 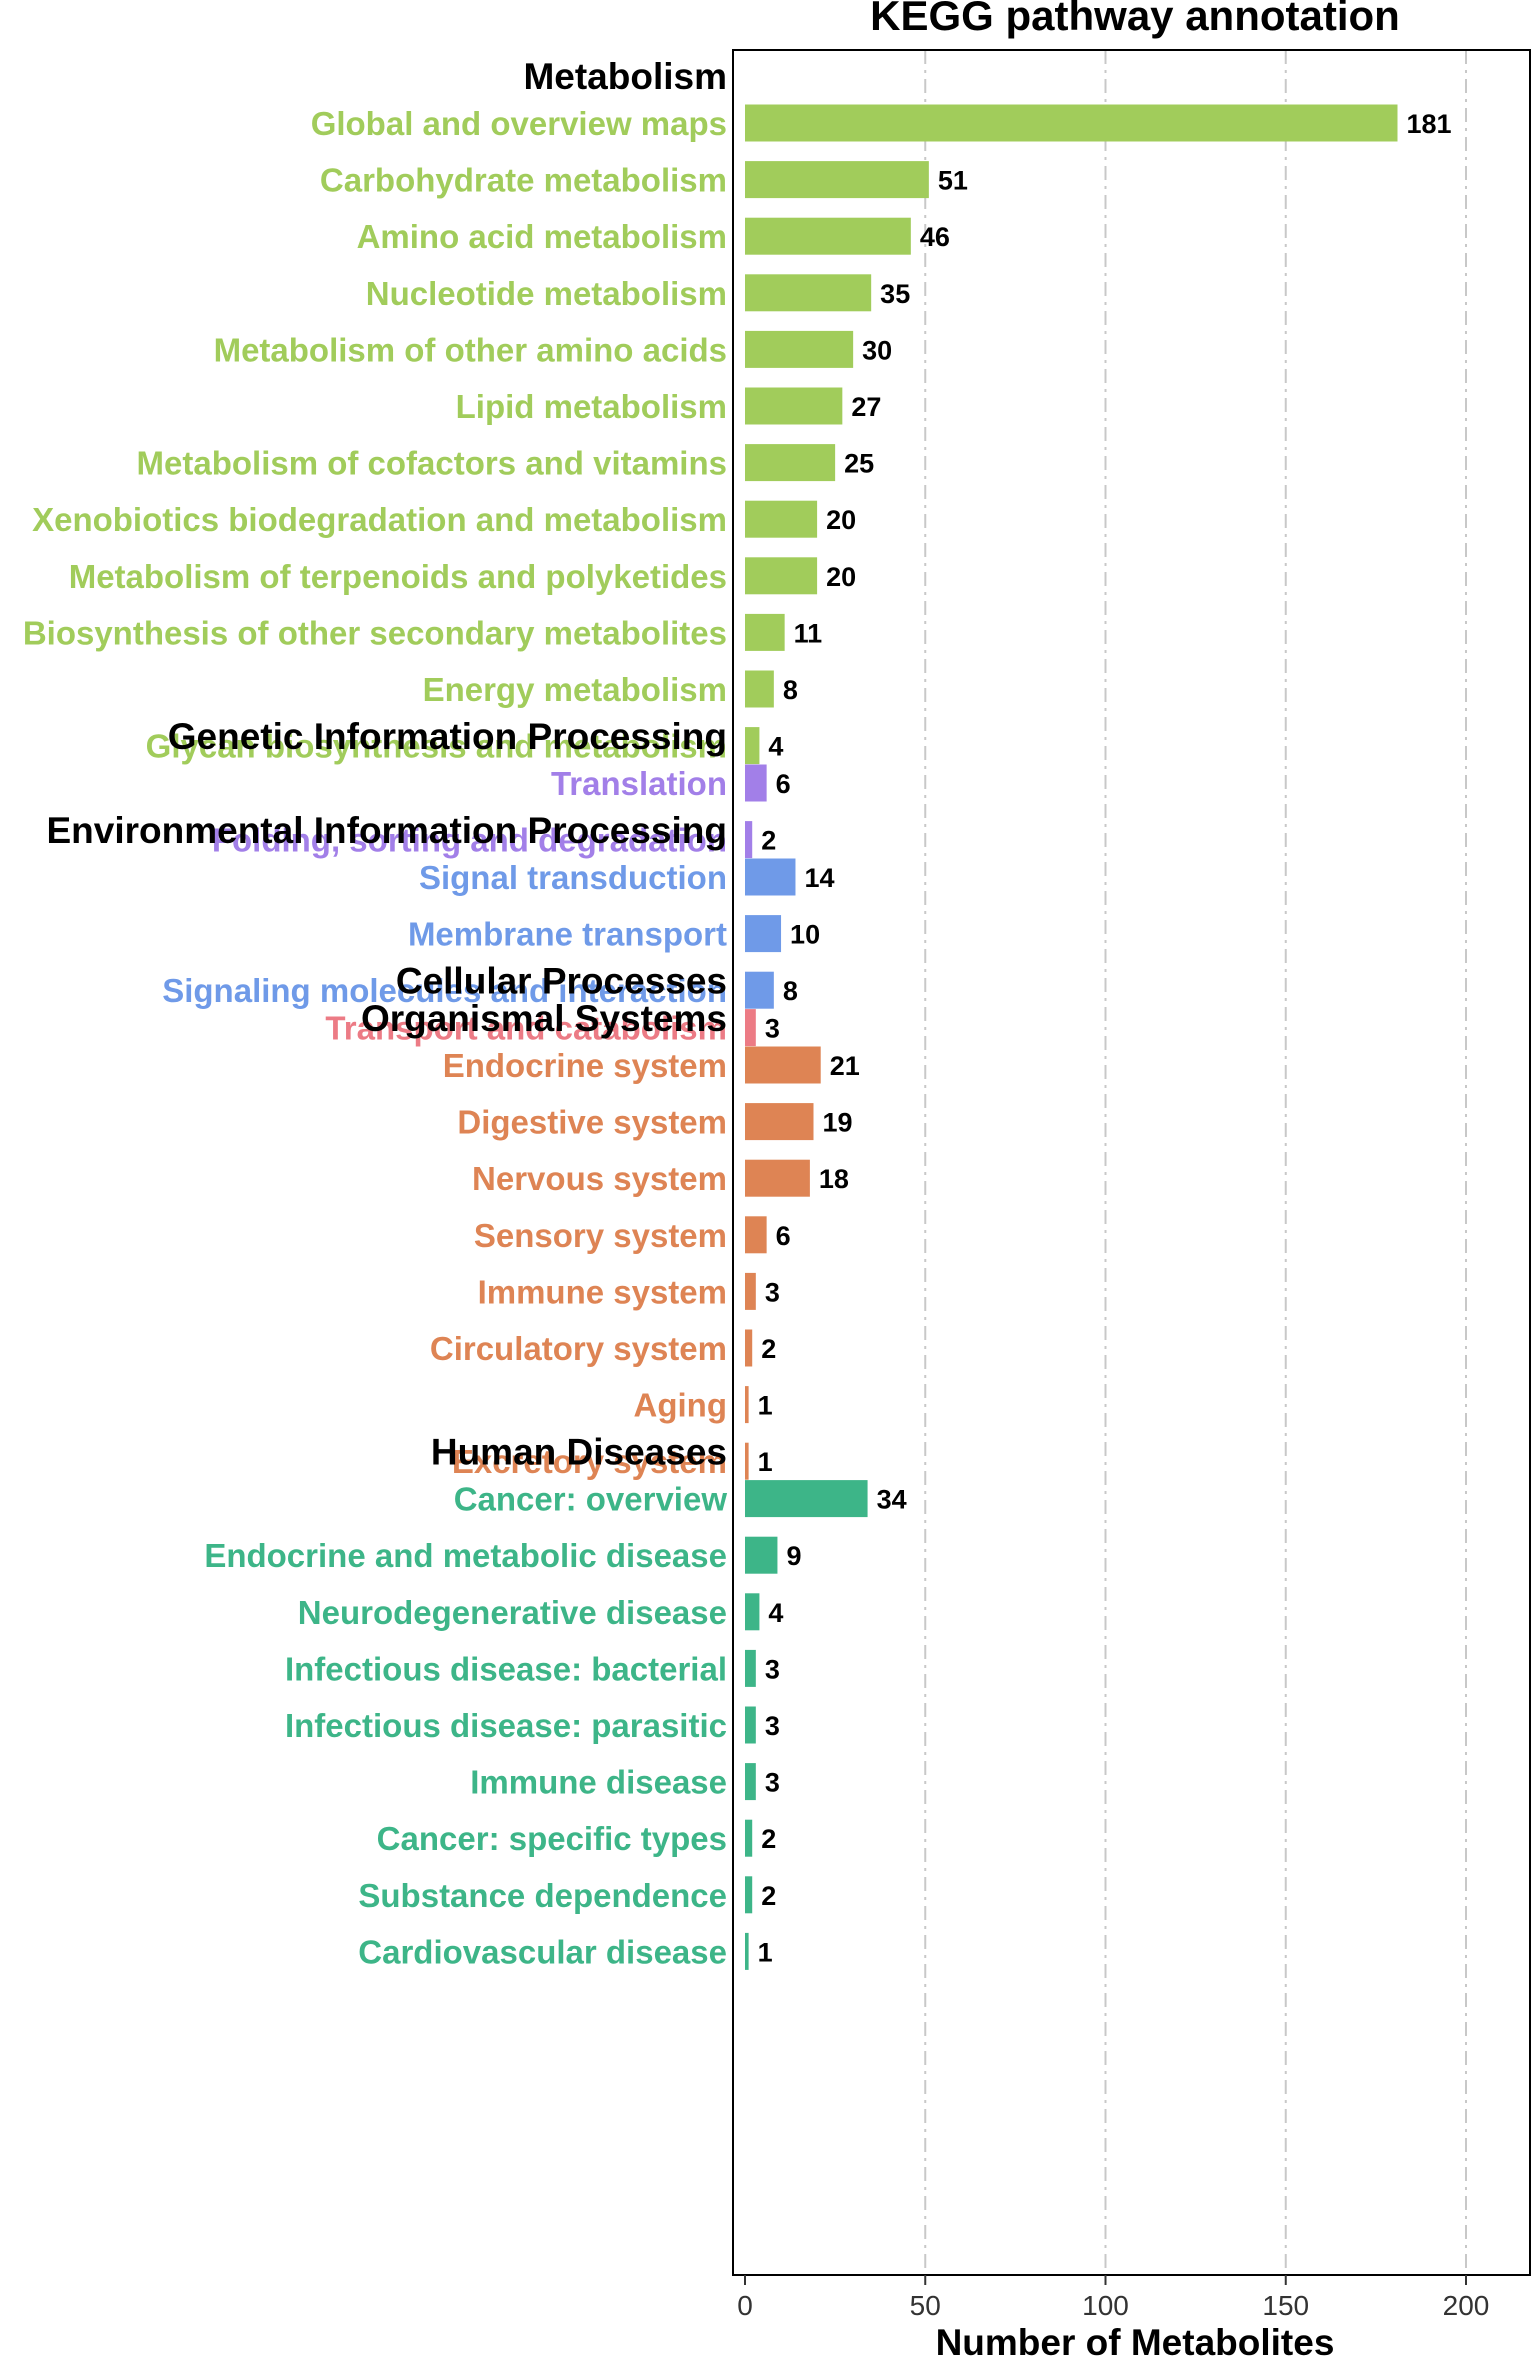 I want to click on value-label-endocrine-system: 21, so click(x=845, y=1066).